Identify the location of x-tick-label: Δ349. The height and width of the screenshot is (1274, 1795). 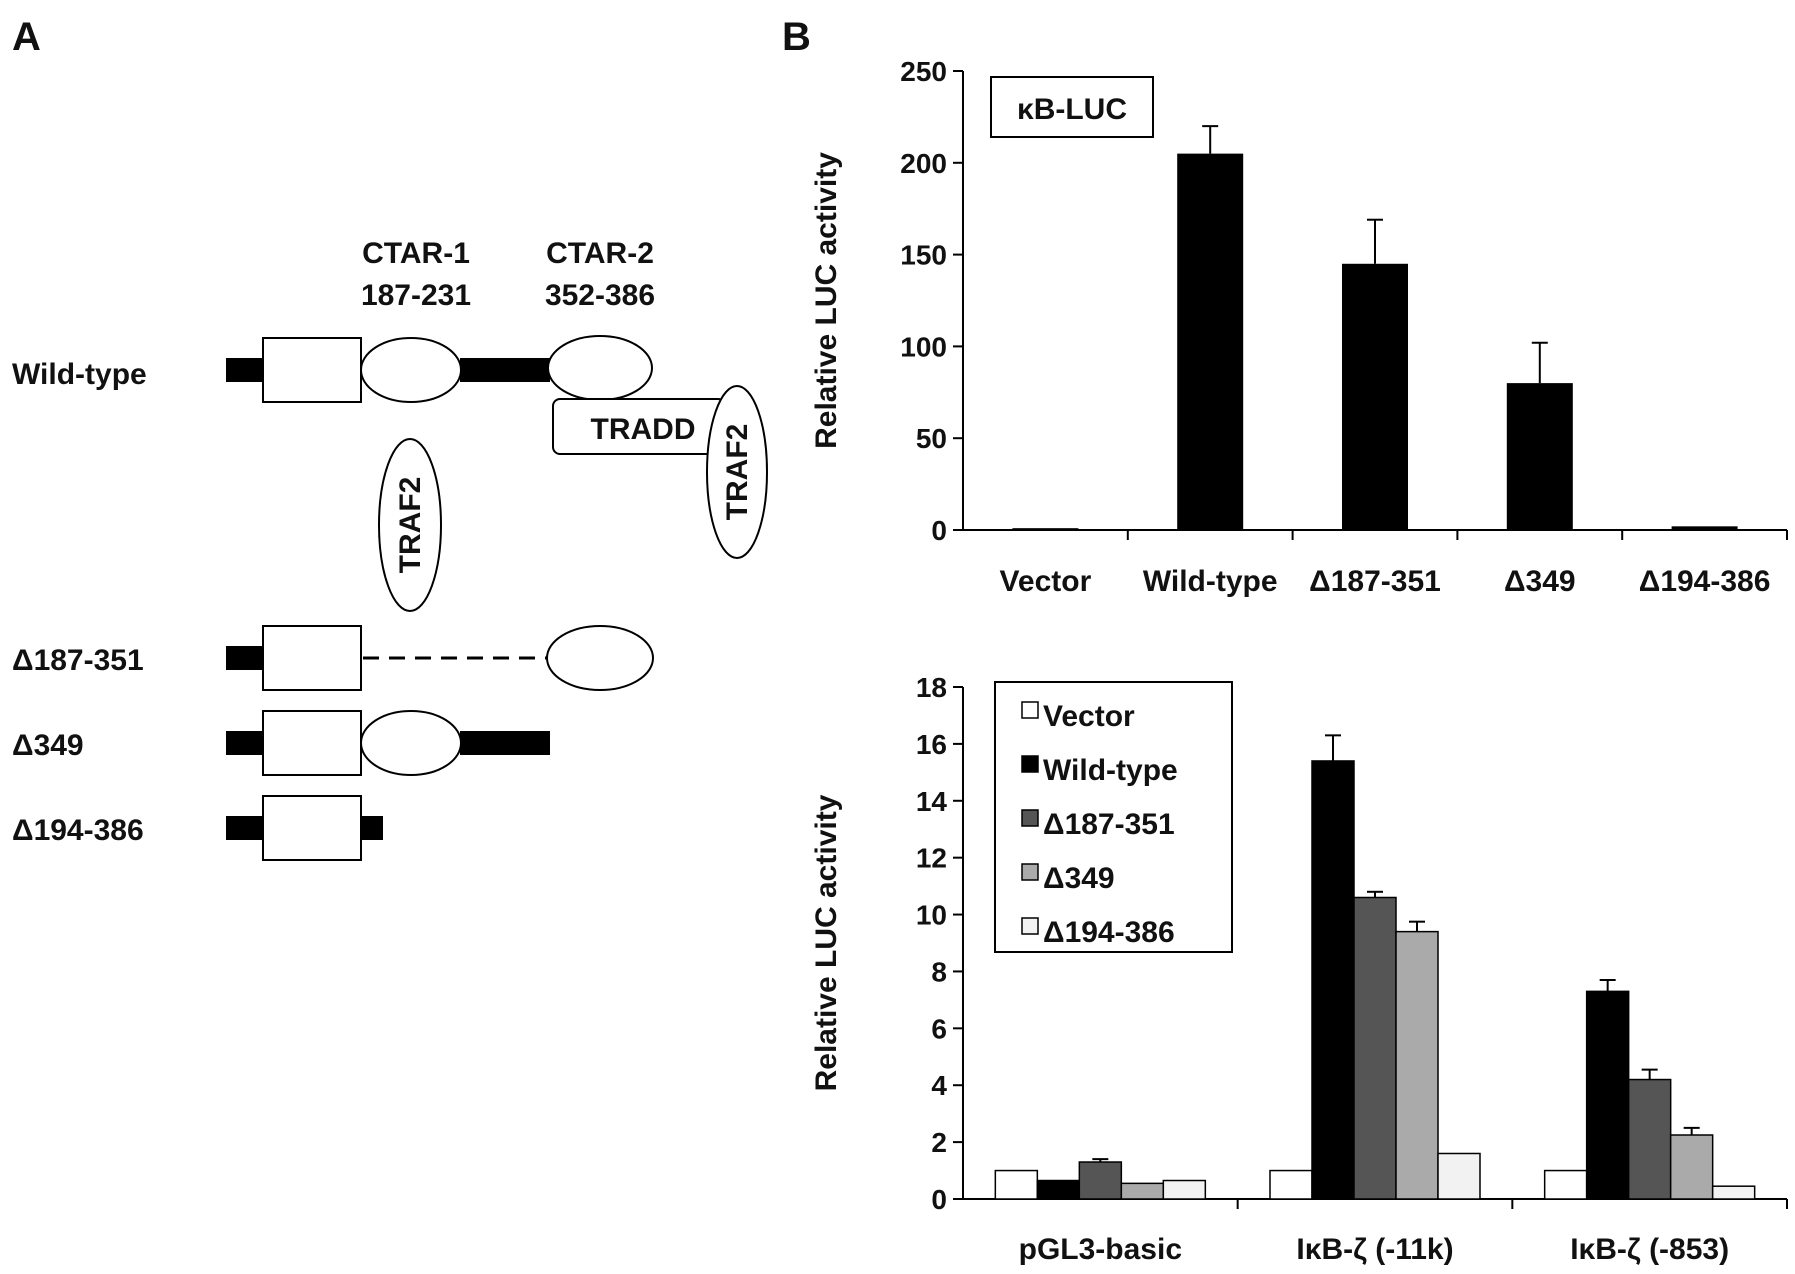
(1540, 581).